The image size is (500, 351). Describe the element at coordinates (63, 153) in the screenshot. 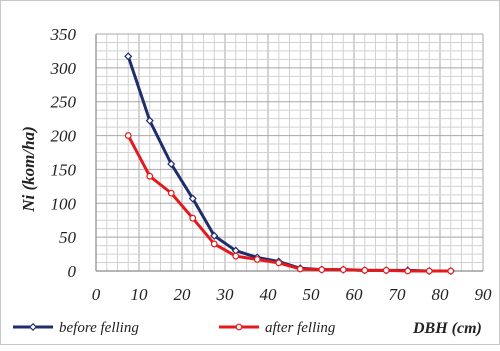

I see `y-tick-labels: 0 50 100 150 200 250 300 350` at that location.